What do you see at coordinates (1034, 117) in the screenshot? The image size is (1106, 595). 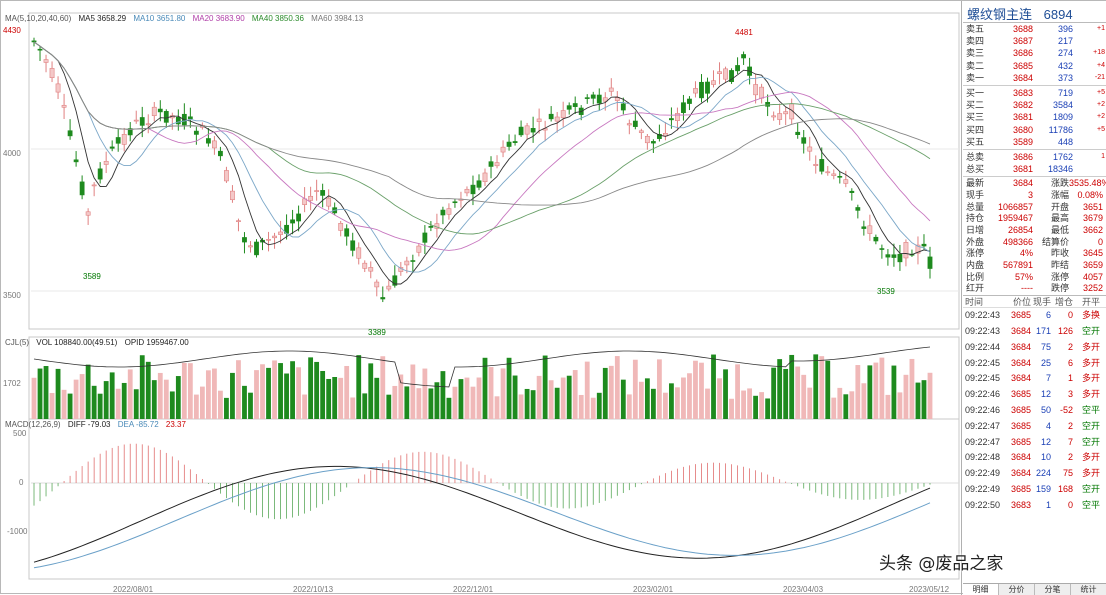 I see `bid-row: 买三 3681 1809 +2` at bounding box center [1034, 117].